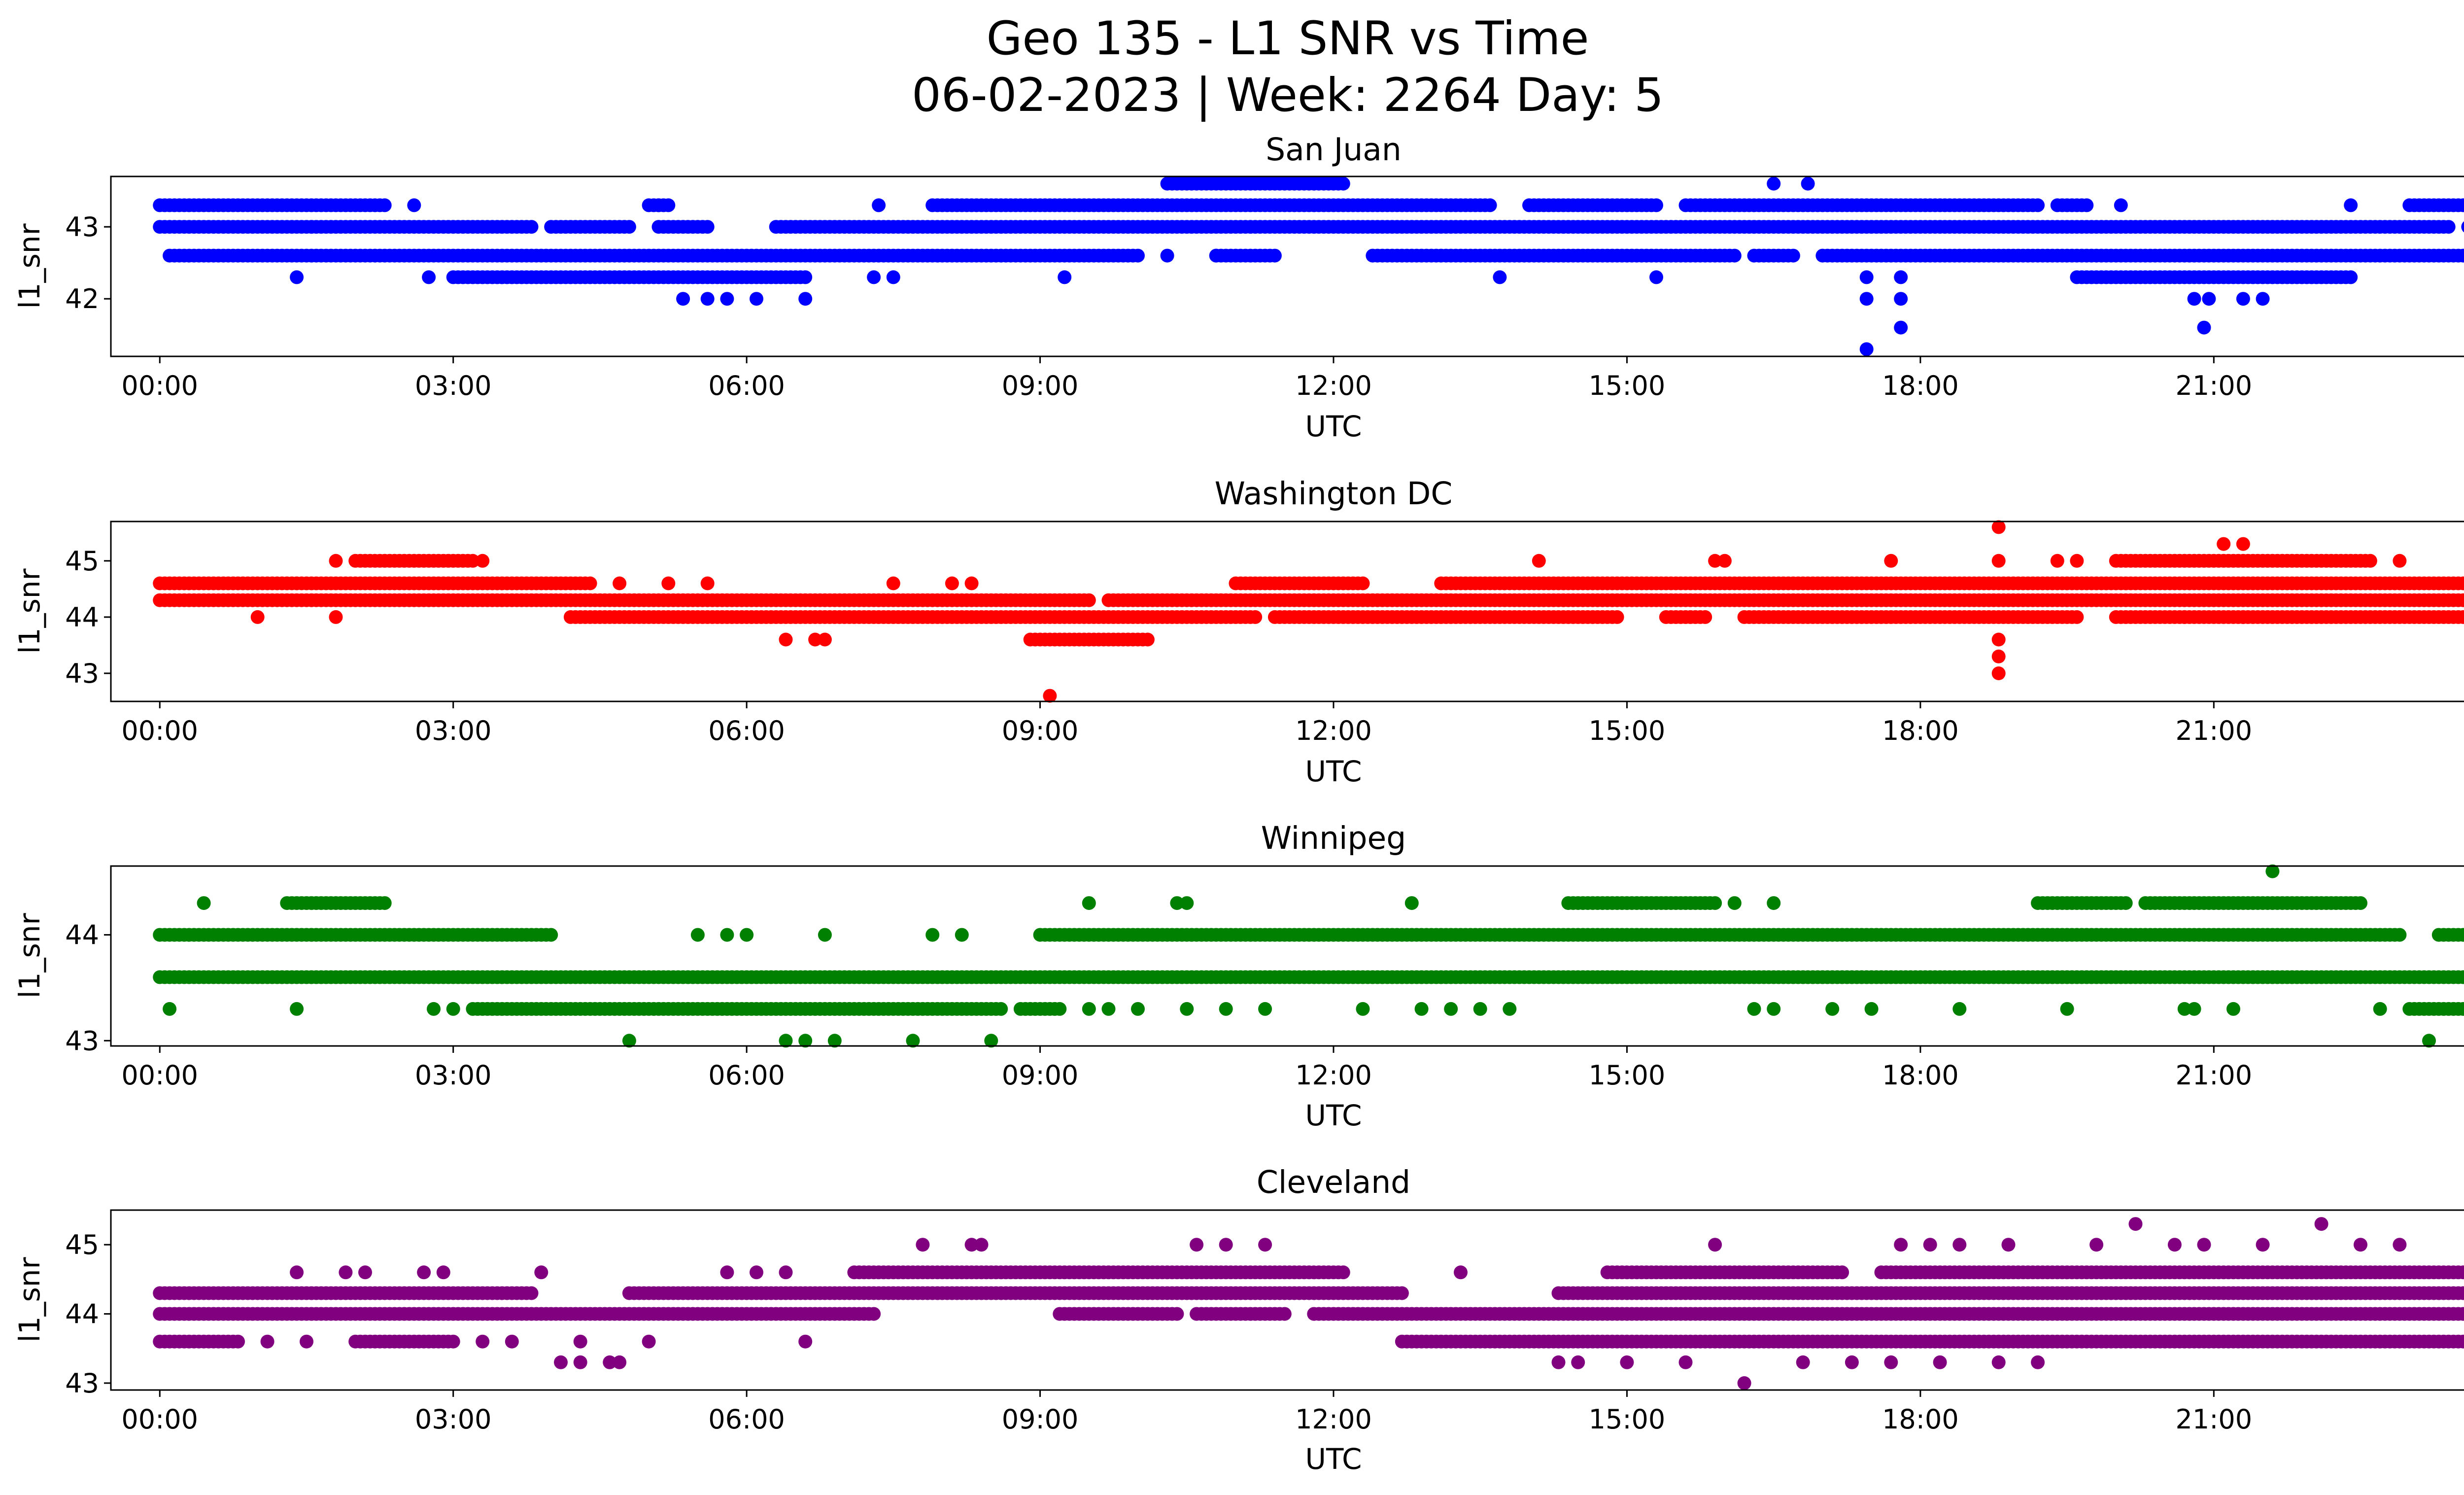 This screenshot has height=1495, width=2464. Describe the element at coordinates (2214, 1075) in the screenshot. I see `x-tick-label: 21:00` at that location.